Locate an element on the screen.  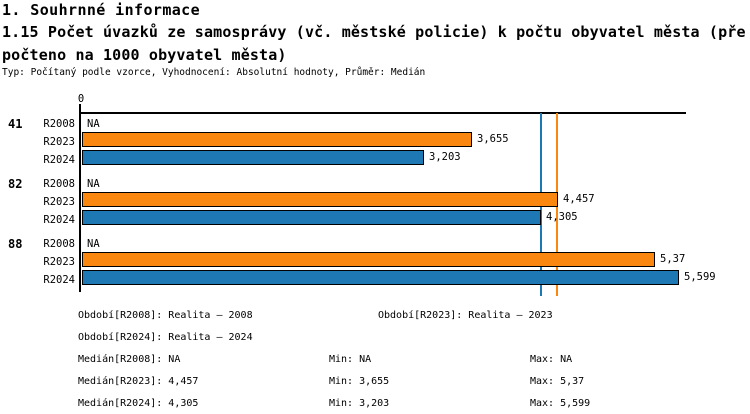
stats-period-r2008: Období[R2008]: Realita – 2008 is located at coordinates (165, 315).